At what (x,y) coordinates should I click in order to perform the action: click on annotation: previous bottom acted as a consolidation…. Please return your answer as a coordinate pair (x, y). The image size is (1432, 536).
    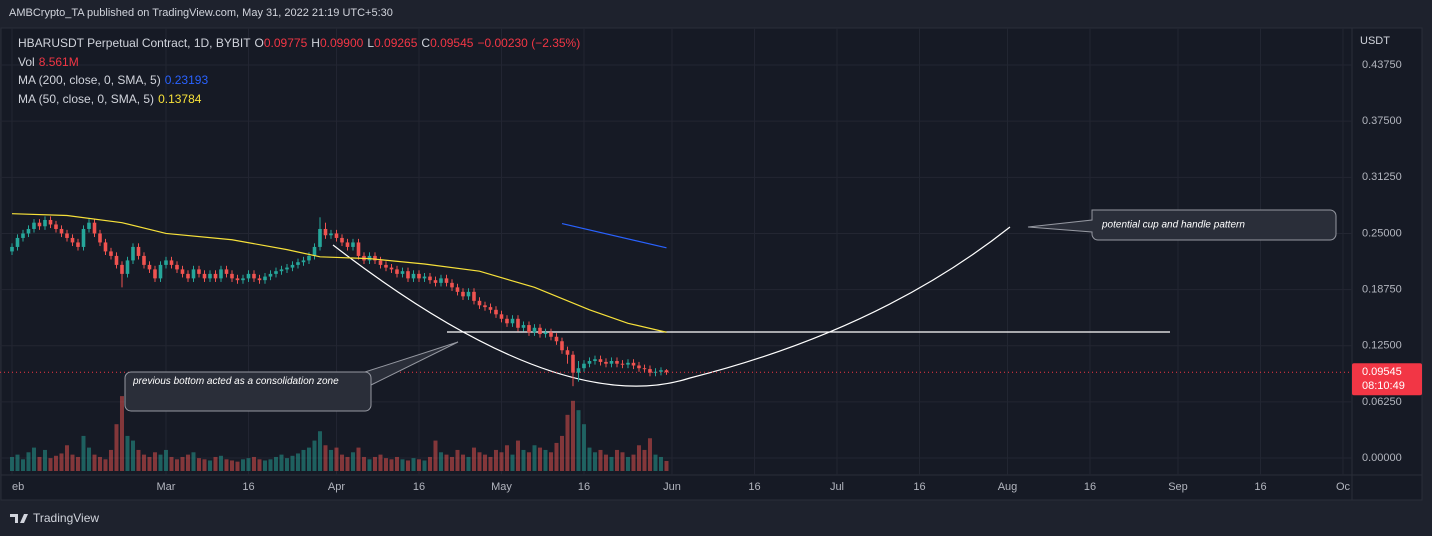
    Looking at the image, I should click on (236, 381).